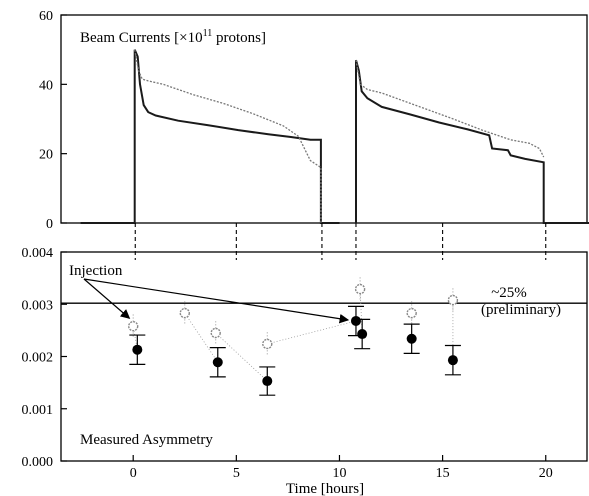 This screenshot has width=589, height=496. Describe the element at coordinates (46, 85) in the screenshot. I see `top-y-tick-label: 40` at that location.